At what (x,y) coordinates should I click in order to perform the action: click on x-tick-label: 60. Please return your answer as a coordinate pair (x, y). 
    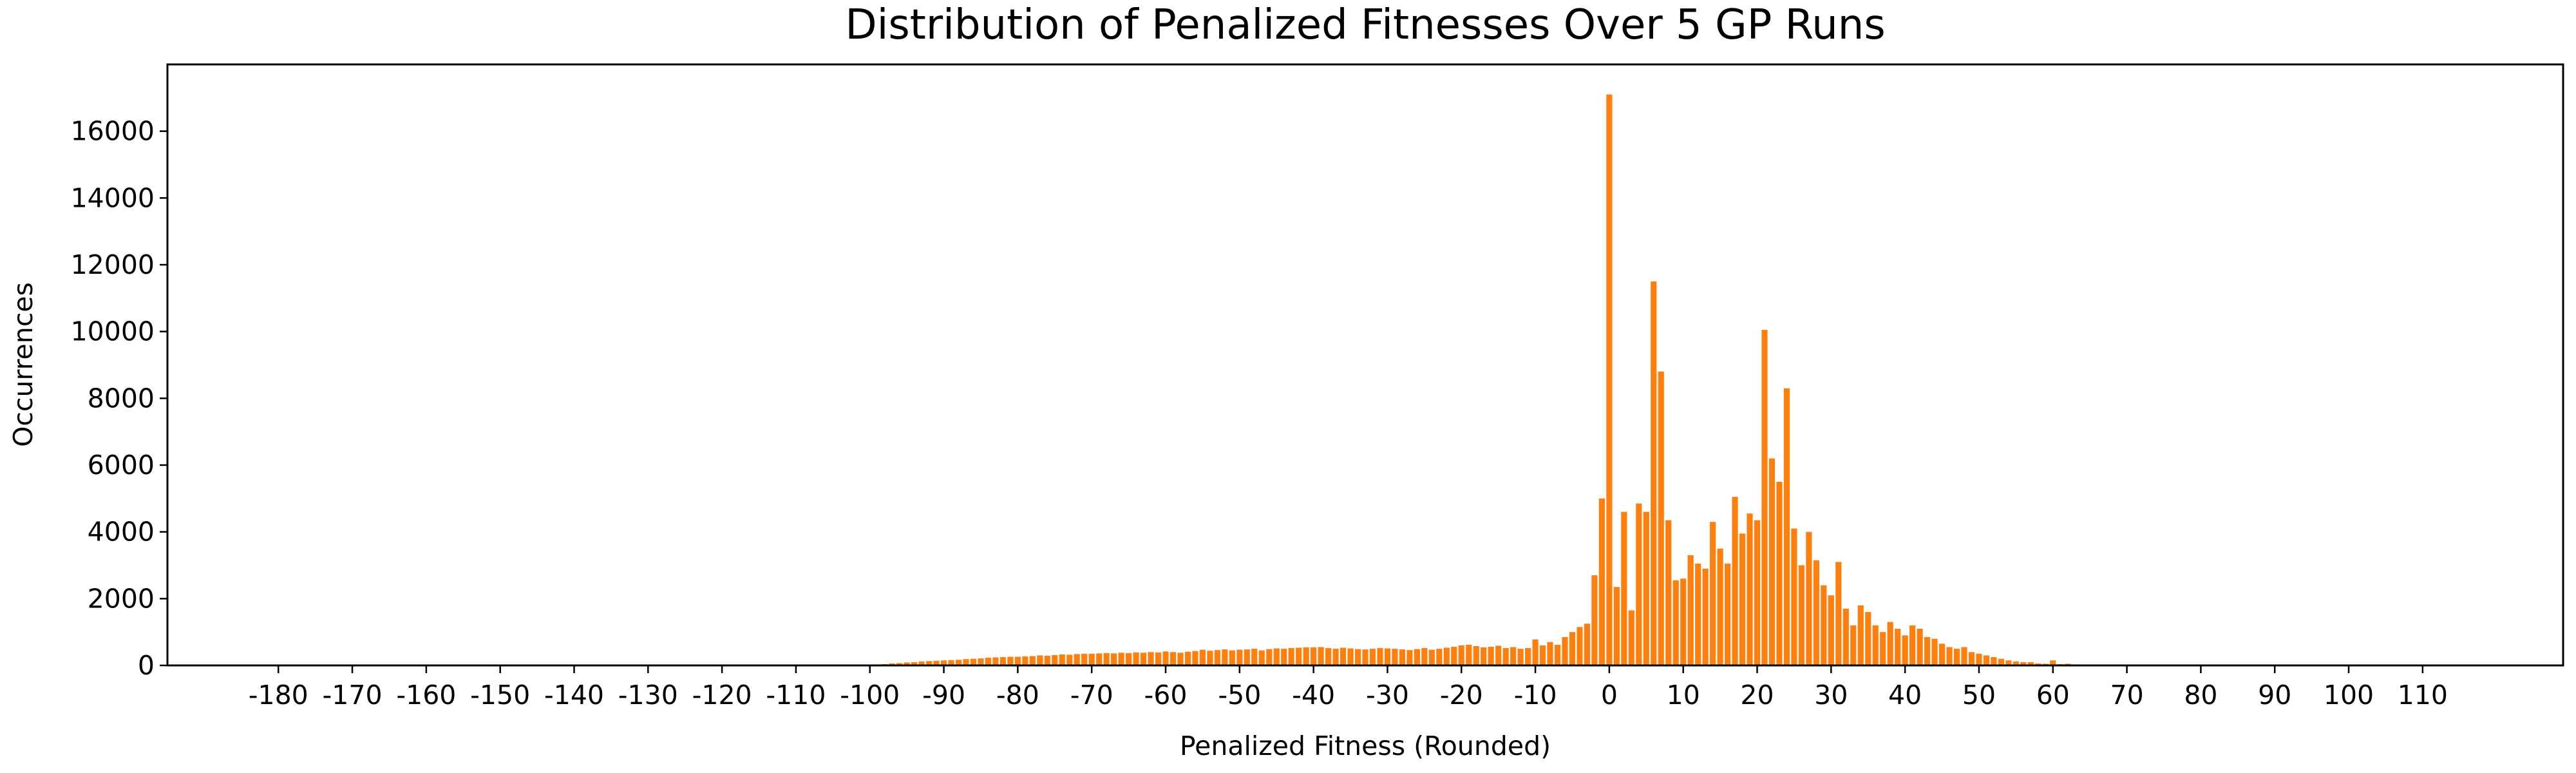
    Looking at the image, I should click on (2053, 695).